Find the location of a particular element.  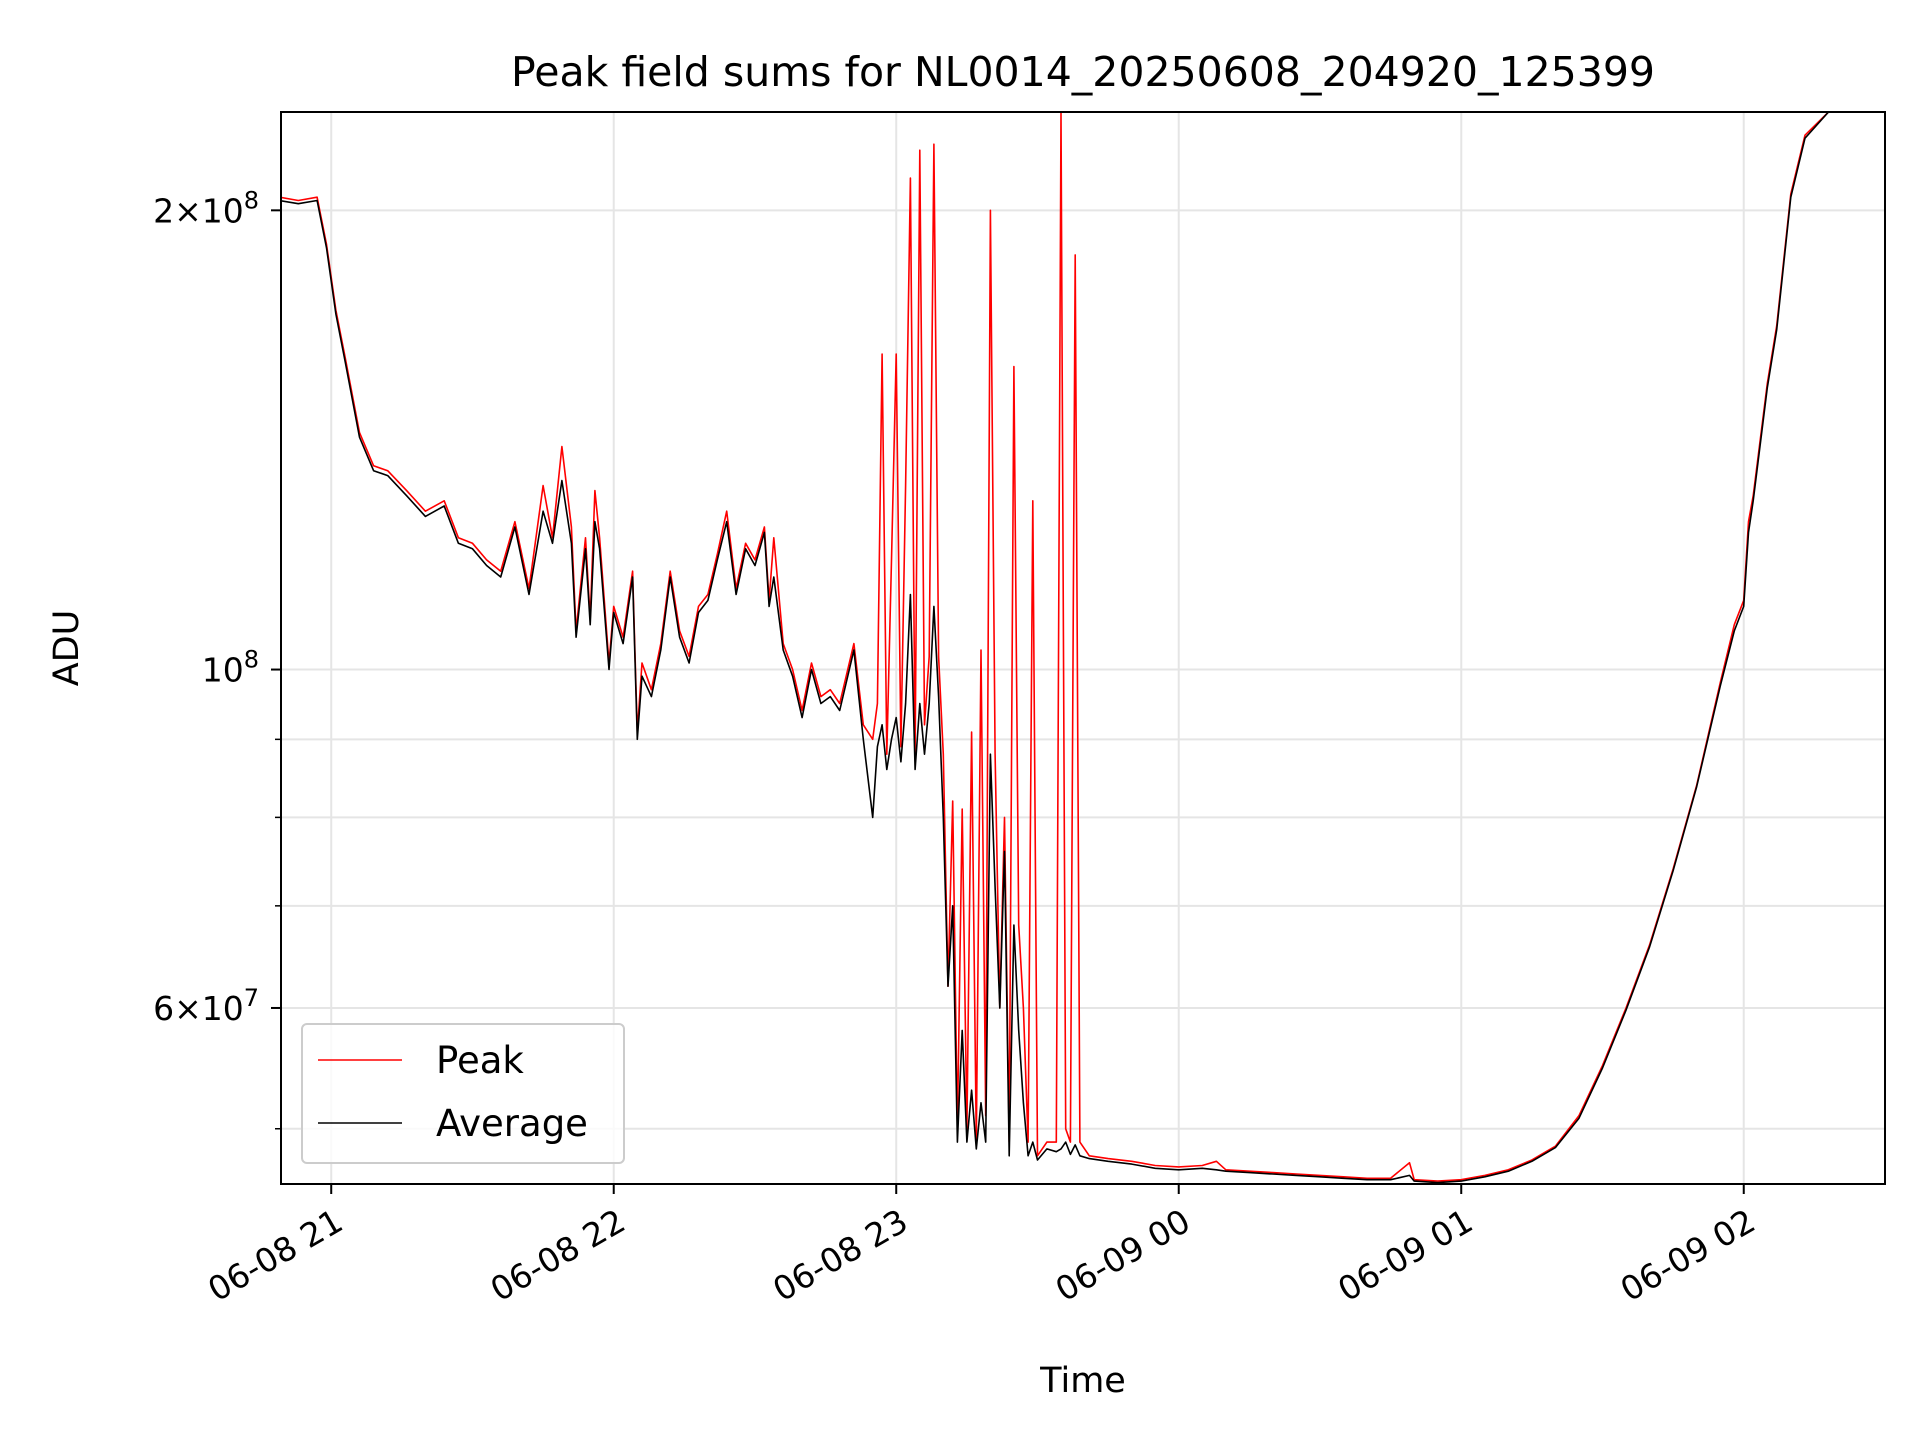

y-tick-label: 2×108 is located at coordinates (206, 208).